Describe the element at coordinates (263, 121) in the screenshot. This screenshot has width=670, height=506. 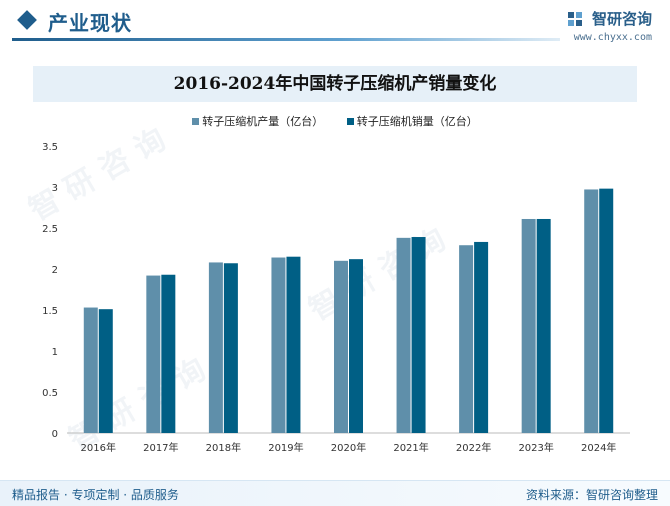
I see `legend-label-production: 转子压缩机产量（亿台）` at that location.